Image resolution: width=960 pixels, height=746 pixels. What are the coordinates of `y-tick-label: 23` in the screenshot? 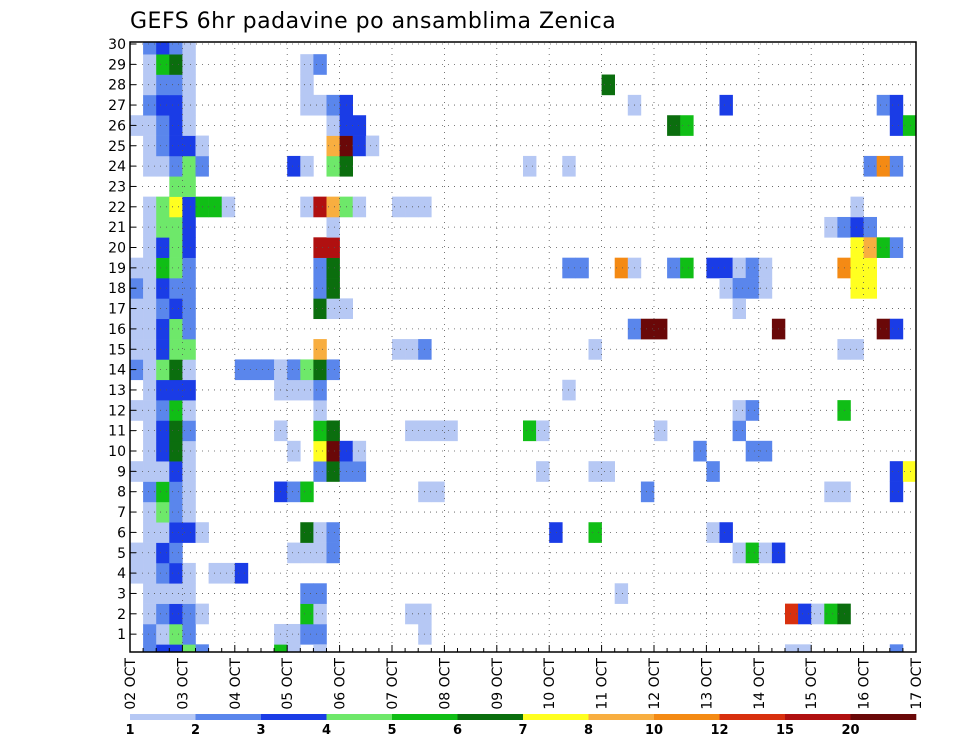 It's located at (117, 187).